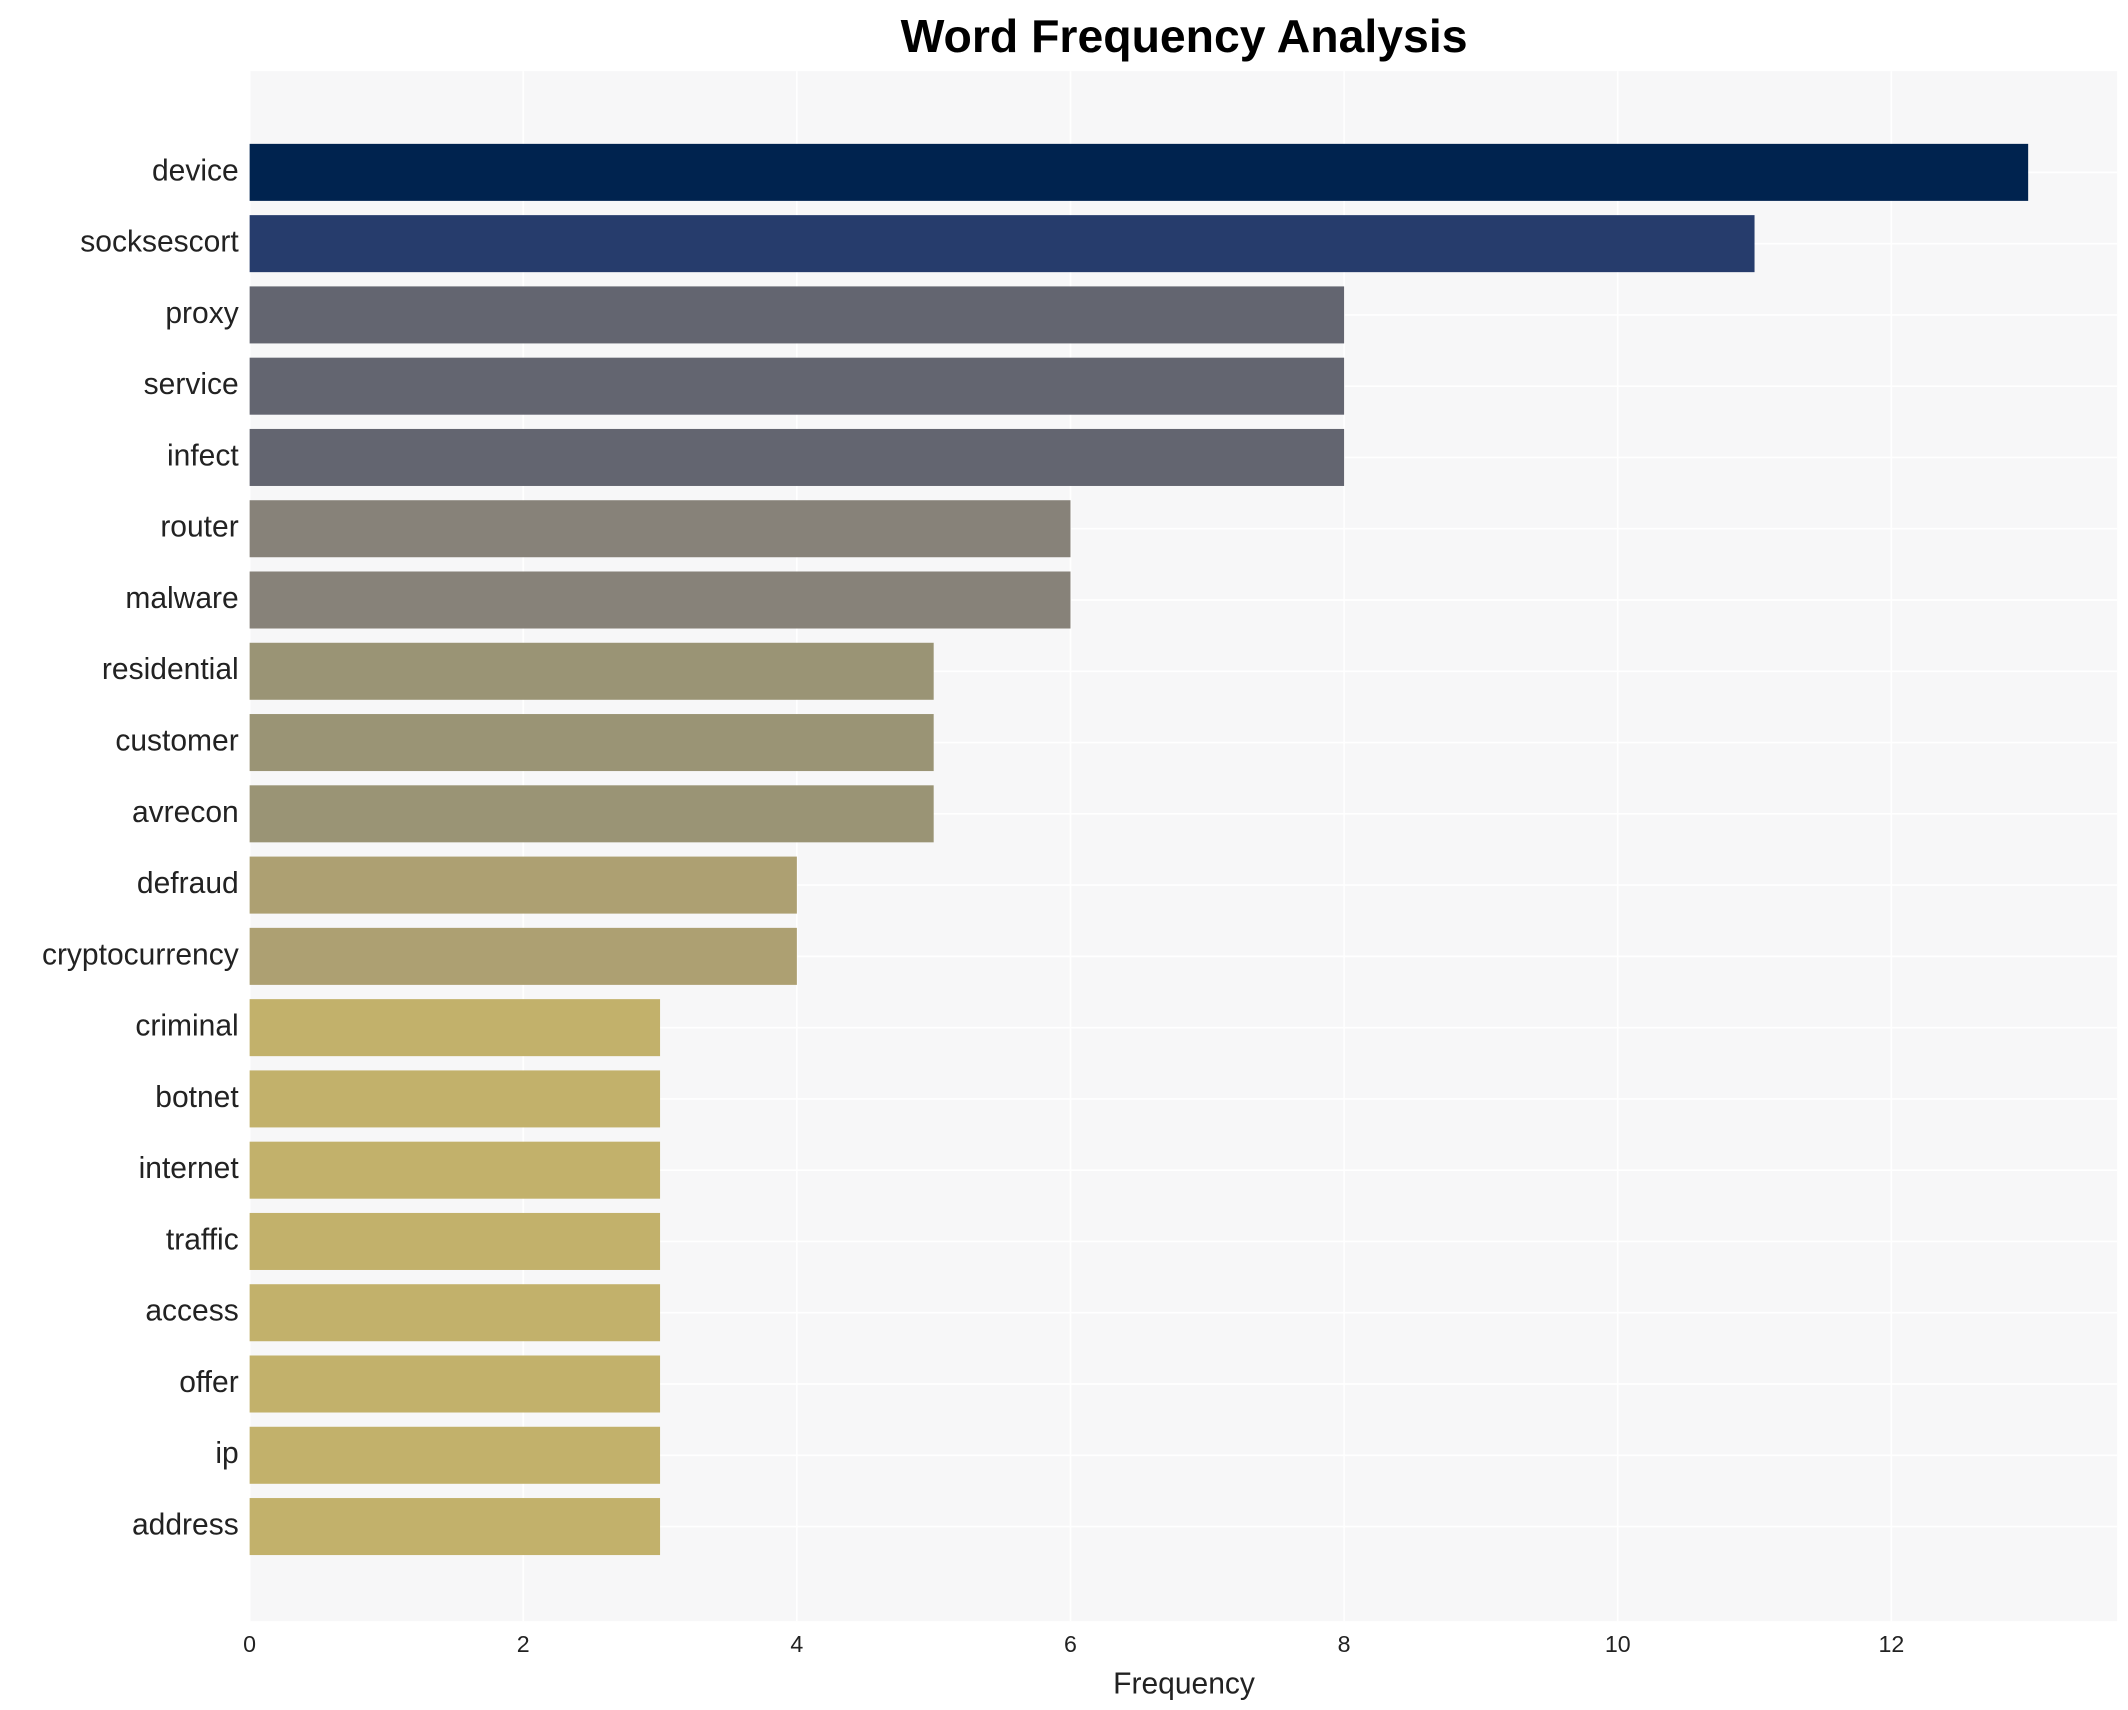 The height and width of the screenshot is (1710, 2128). Describe the element at coordinates (186, 1026) in the screenshot. I see `y-tick-label: criminal` at that location.